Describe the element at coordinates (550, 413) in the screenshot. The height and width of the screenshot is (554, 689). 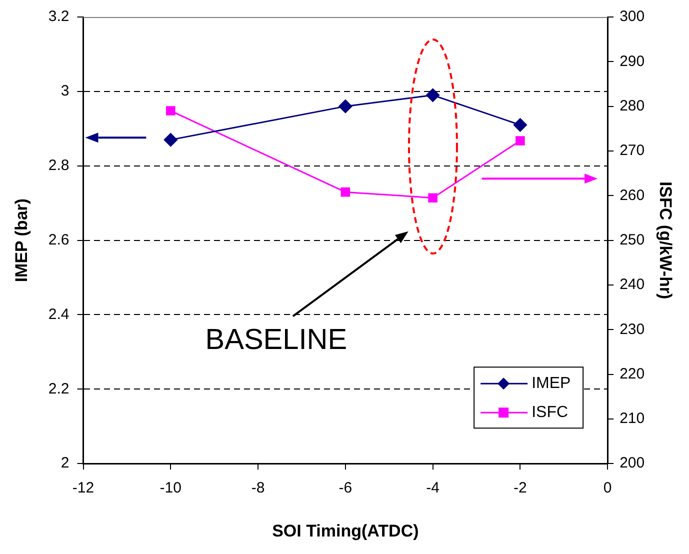
I see `legend-label: ISFC` at that location.